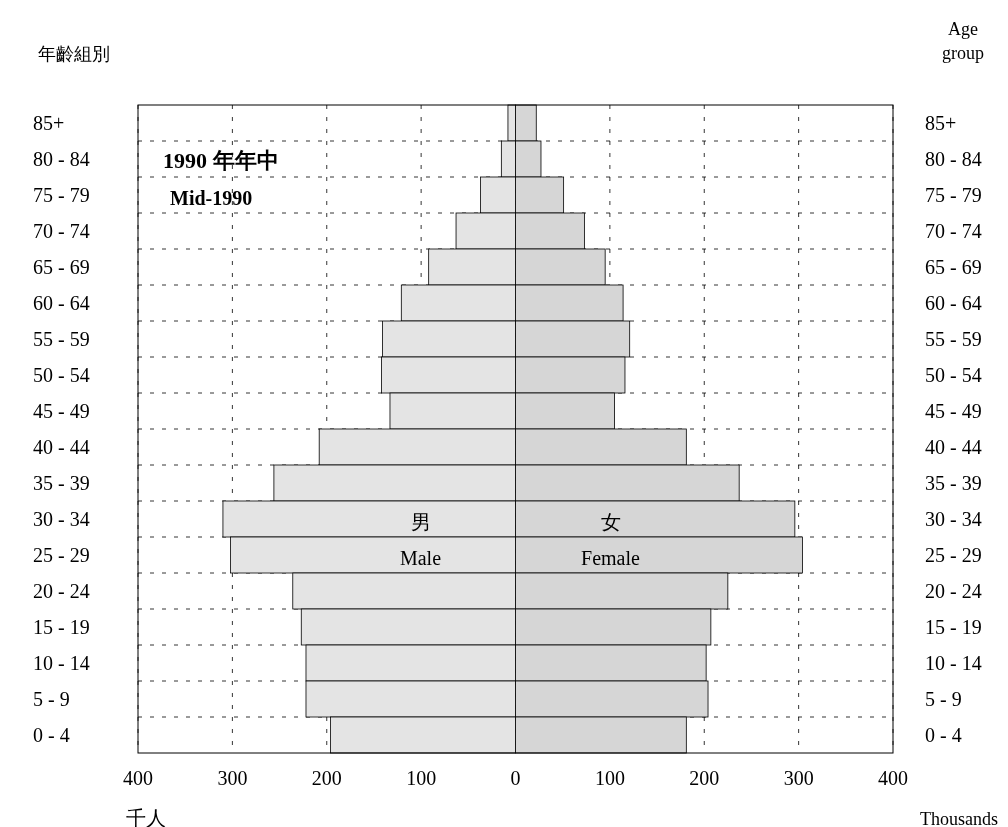 The image size is (1008, 827). Describe the element at coordinates (61, 591) in the screenshot. I see `category-label: 20 - 24` at that location.